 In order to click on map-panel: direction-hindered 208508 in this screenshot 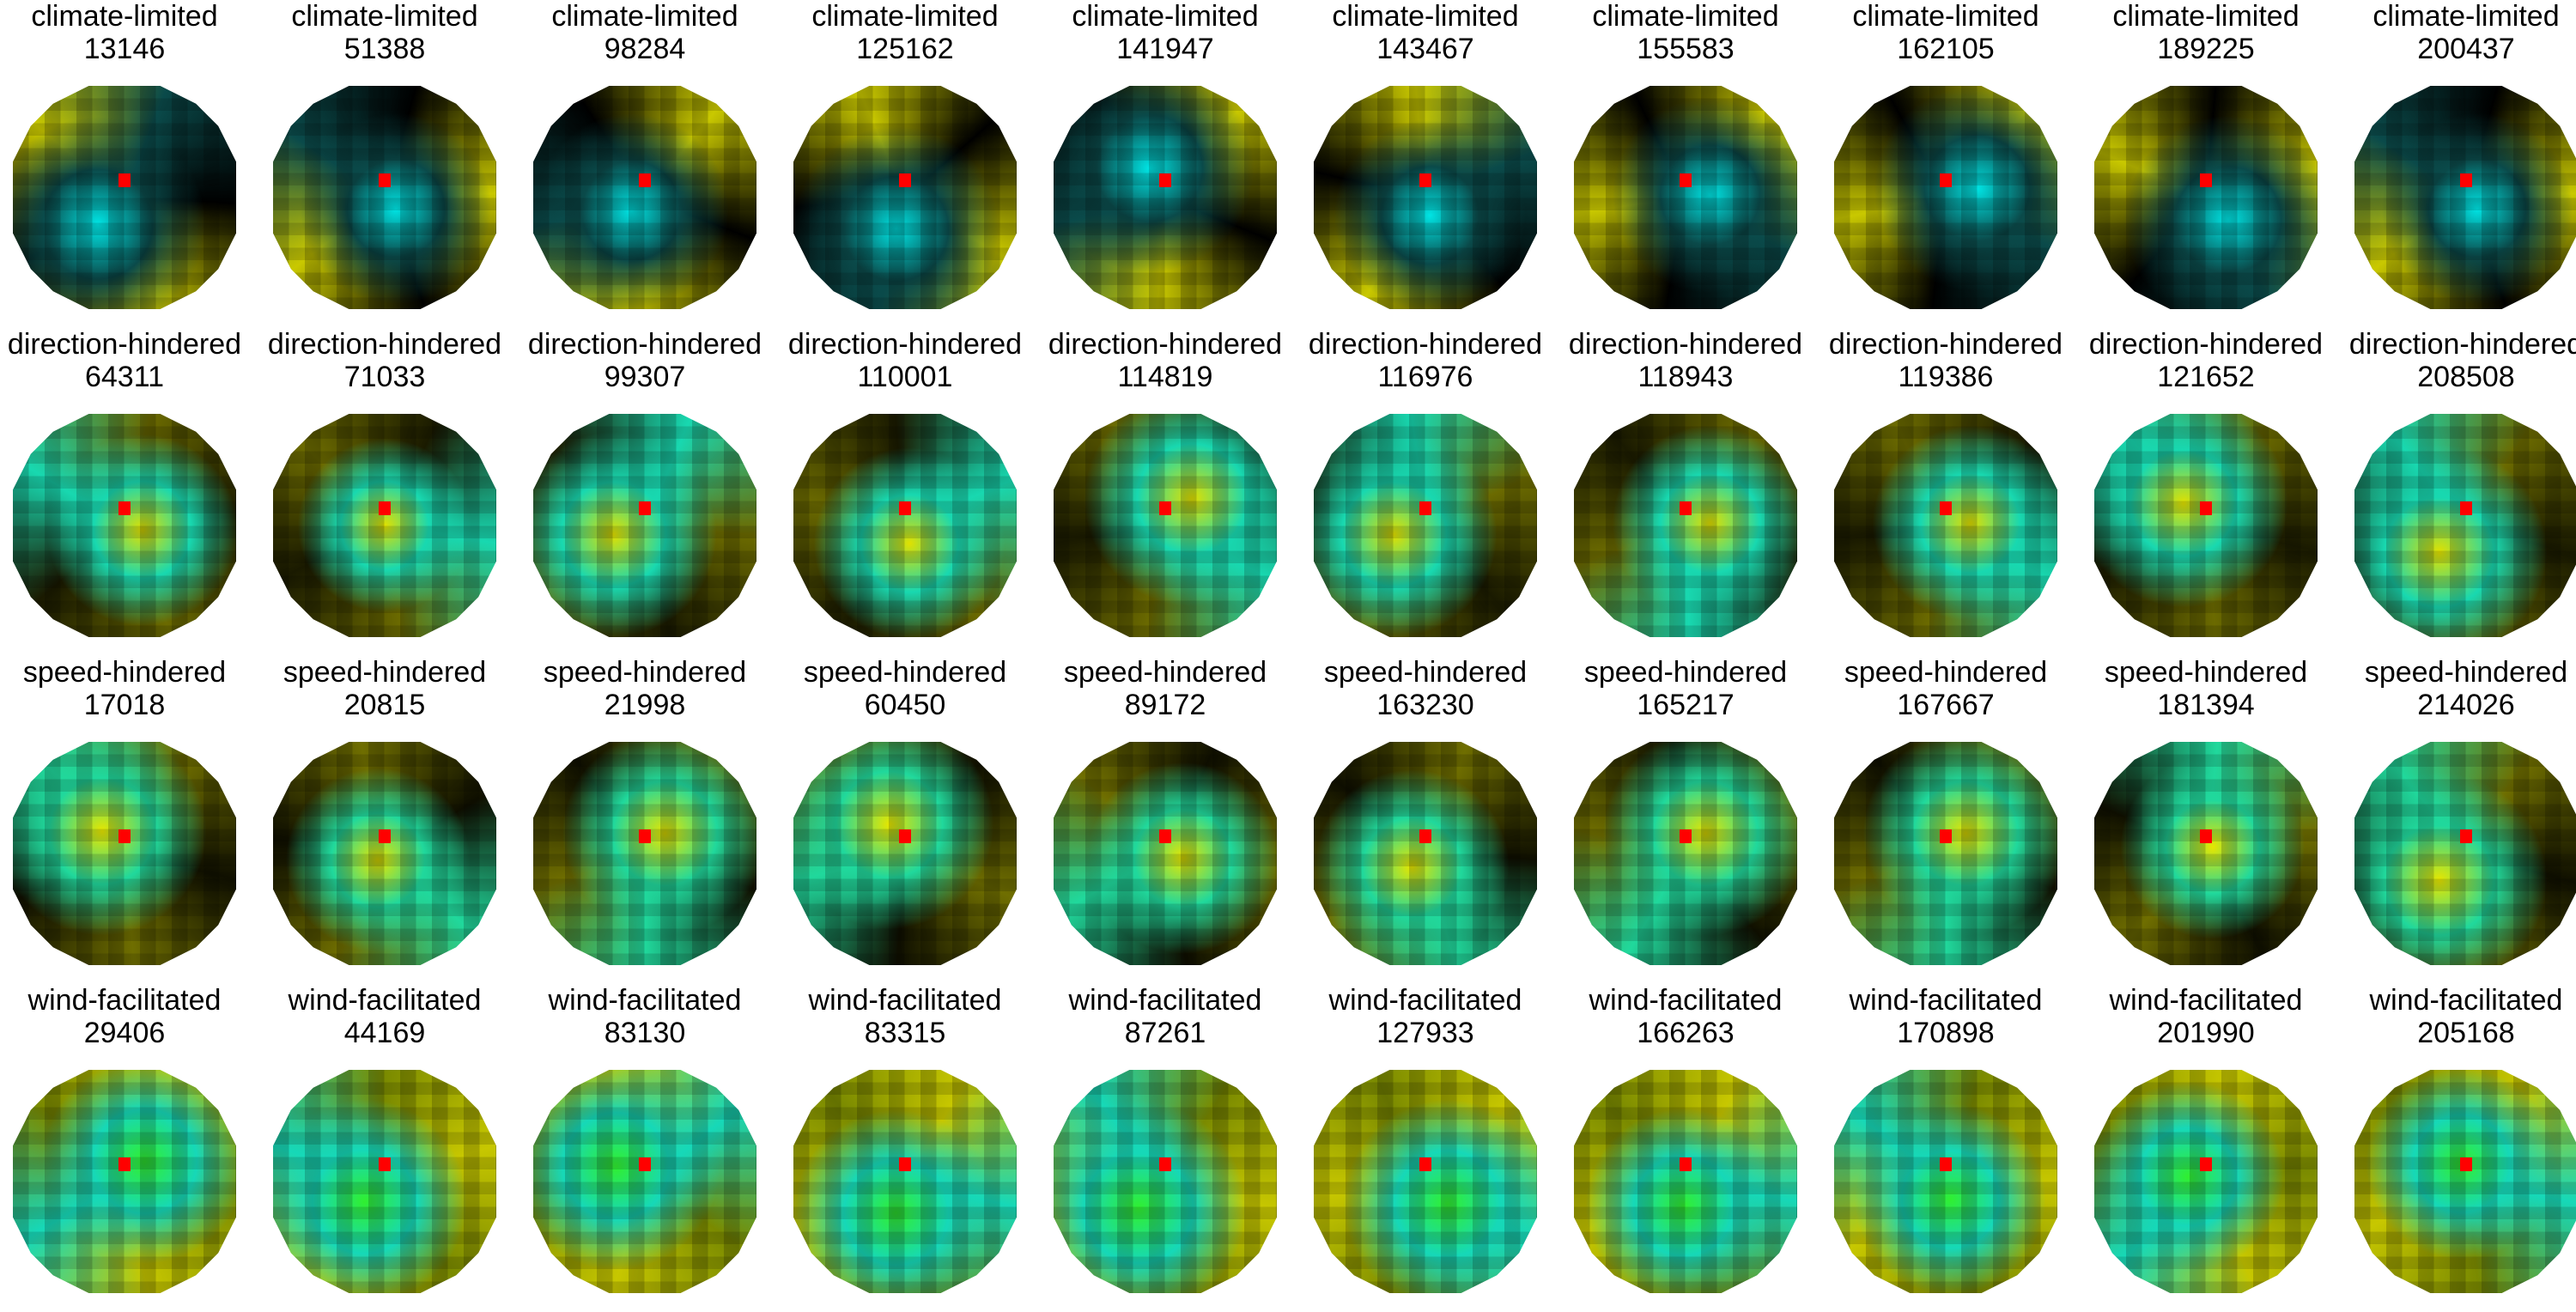, I will do `click(2459, 492)`.